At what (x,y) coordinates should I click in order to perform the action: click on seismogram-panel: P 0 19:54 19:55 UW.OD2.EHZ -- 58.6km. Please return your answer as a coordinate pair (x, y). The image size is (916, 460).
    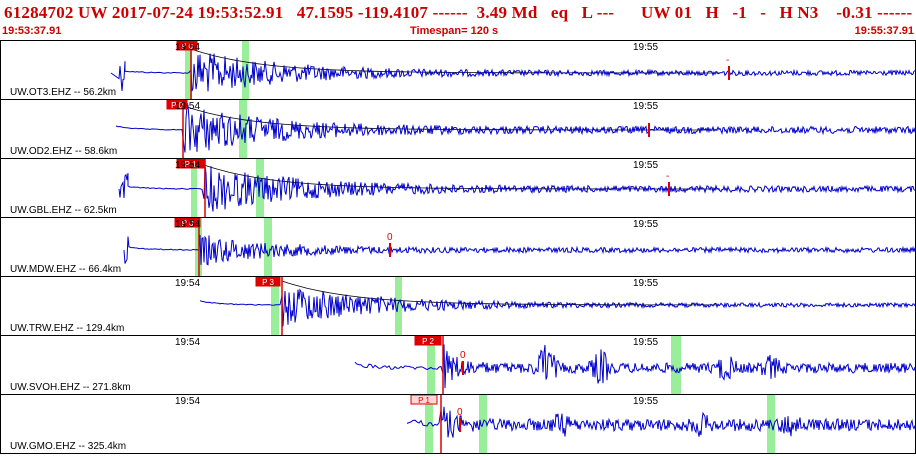
    Looking at the image, I should click on (458, 129).